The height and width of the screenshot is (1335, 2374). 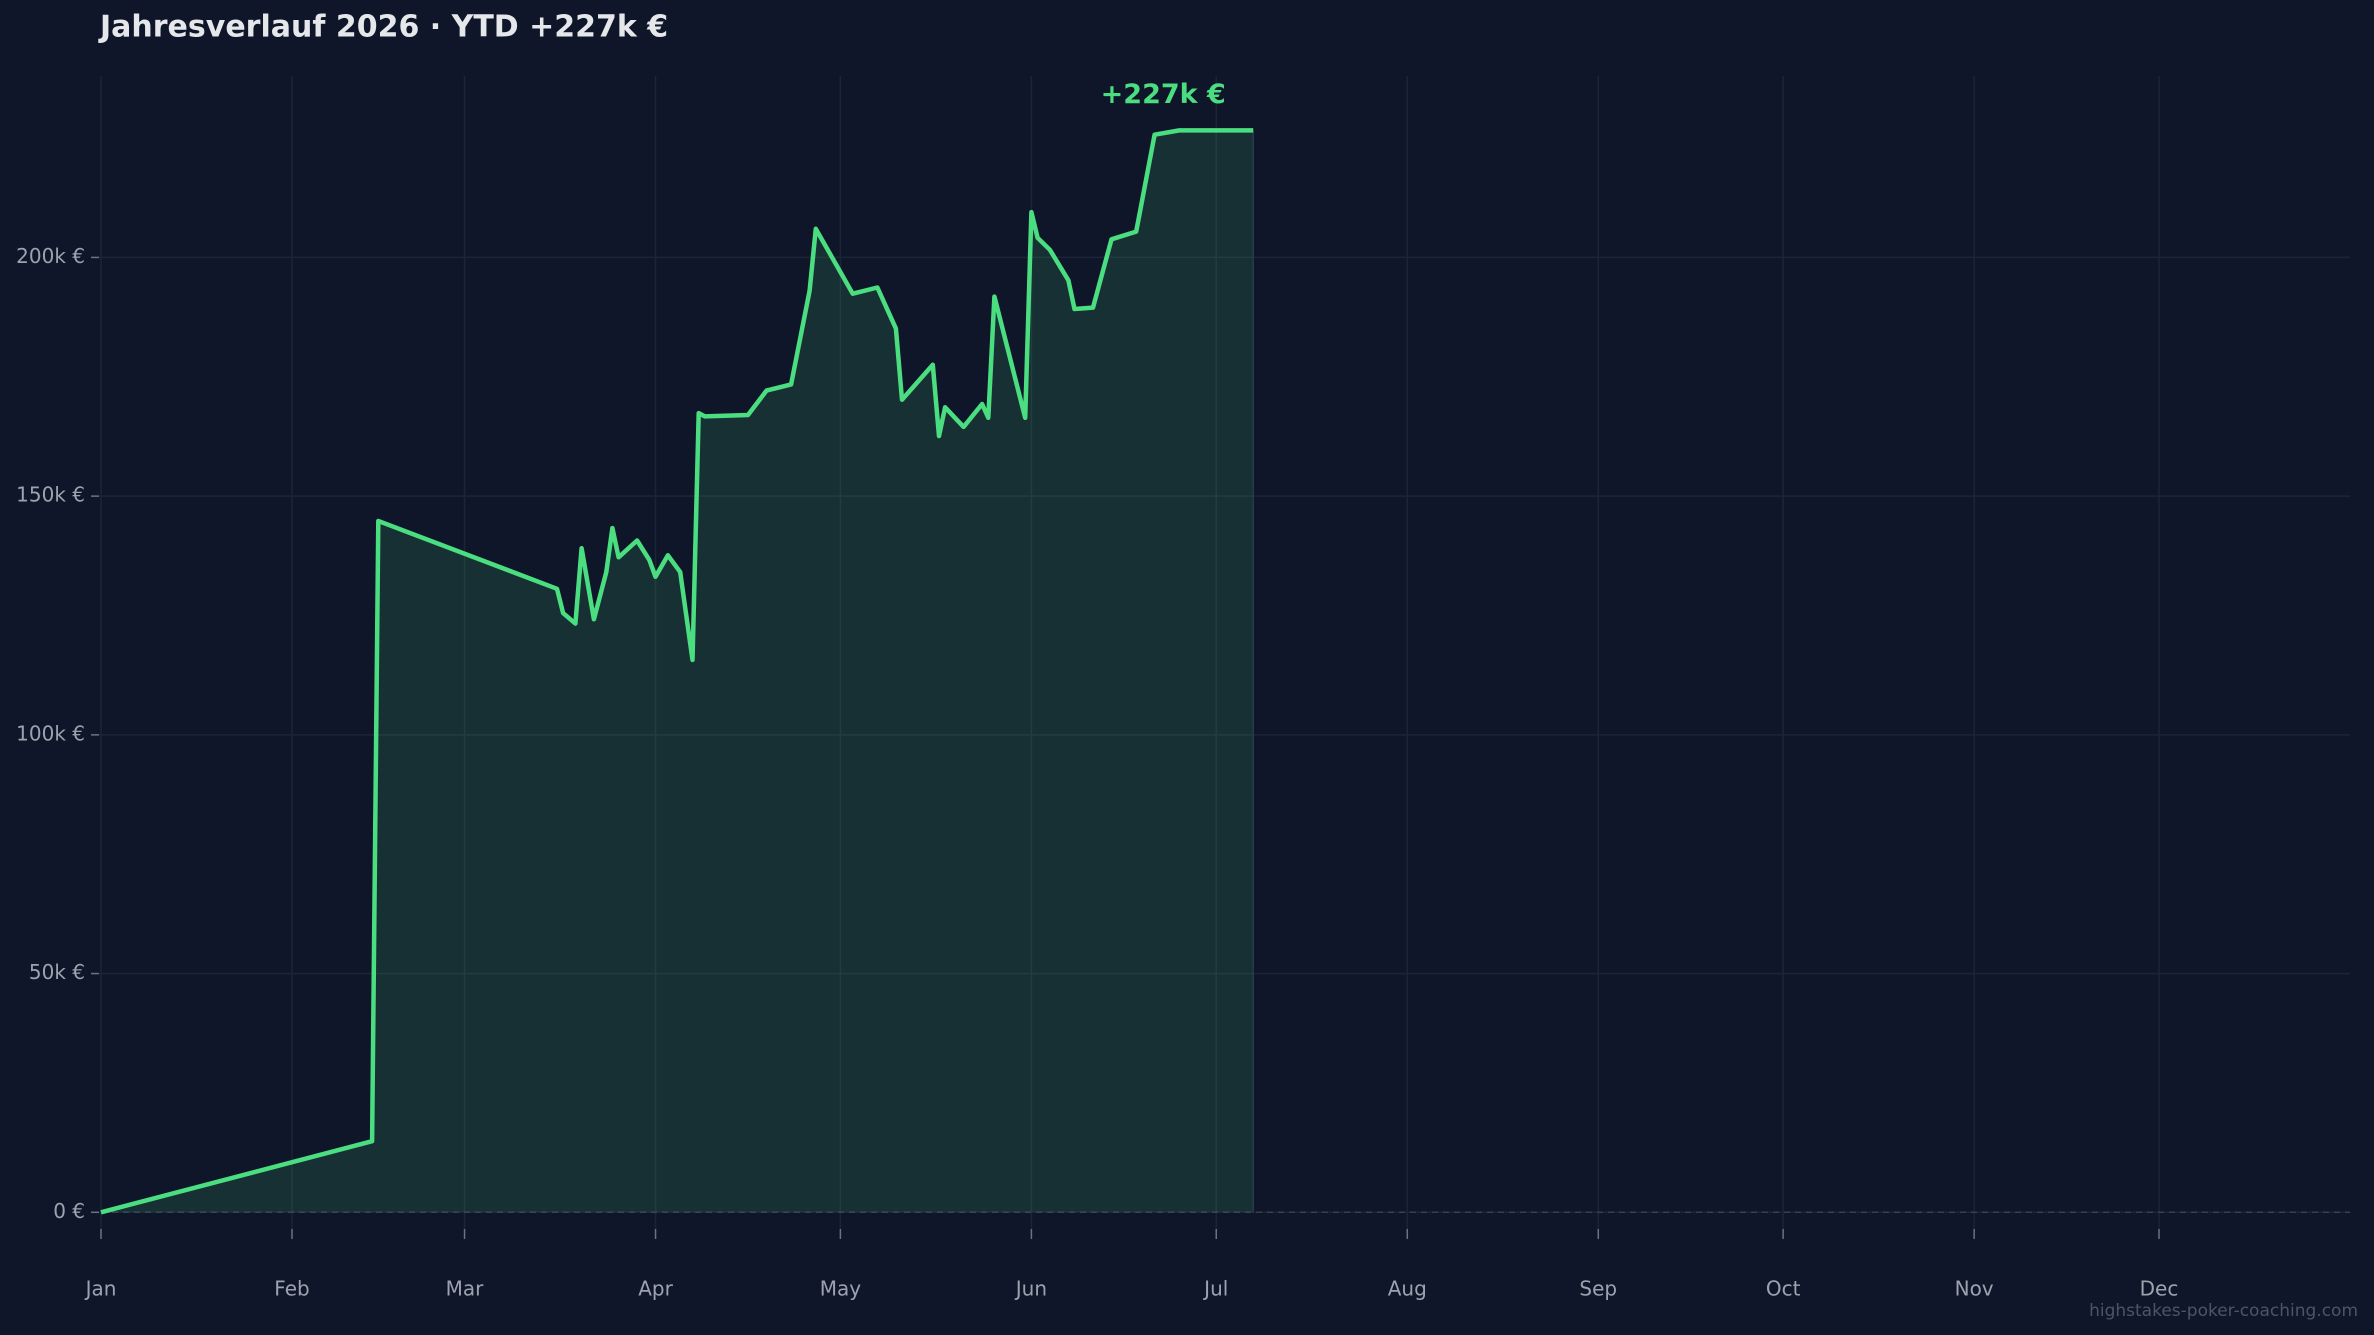 What do you see at coordinates (2223, 1311) in the screenshot?
I see `watermark: highstakes-poker-coaching.com` at bounding box center [2223, 1311].